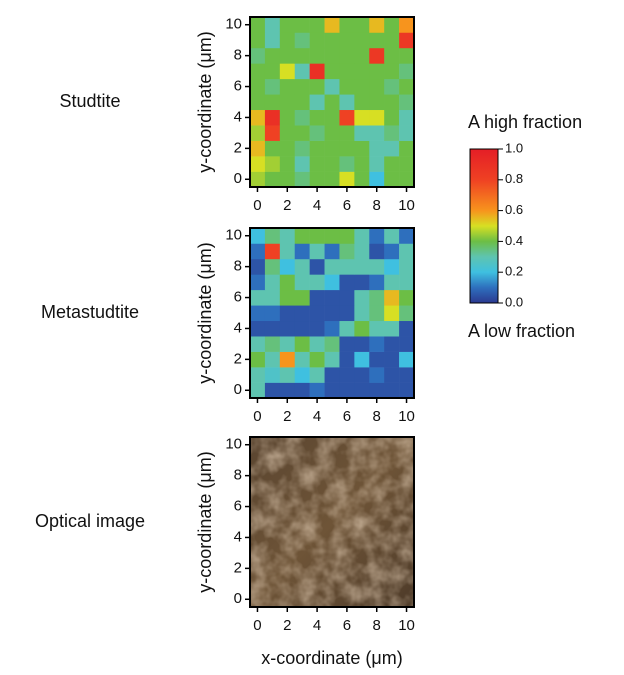  I want to click on x-tick-label: 0, so click(257, 625).